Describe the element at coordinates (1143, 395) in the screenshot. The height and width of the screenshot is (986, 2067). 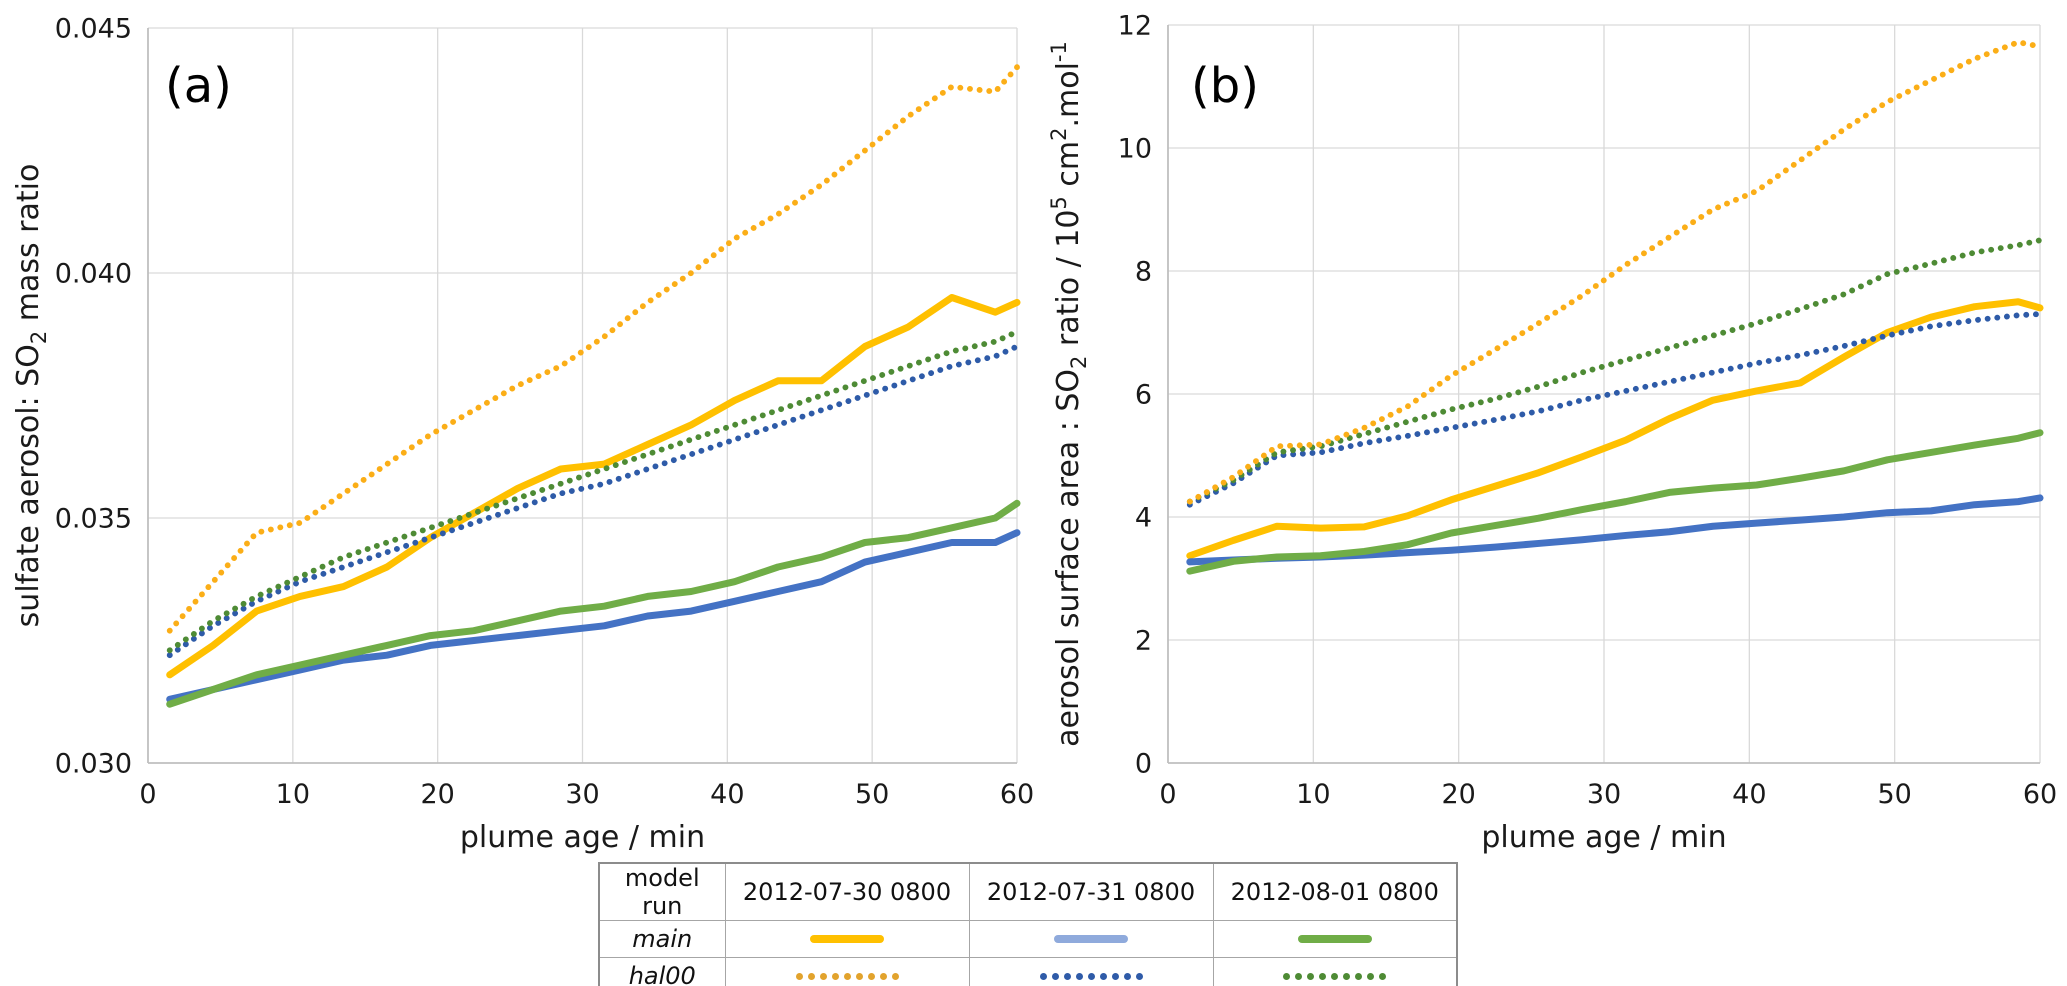
I see `y-tick-label: 6` at that location.